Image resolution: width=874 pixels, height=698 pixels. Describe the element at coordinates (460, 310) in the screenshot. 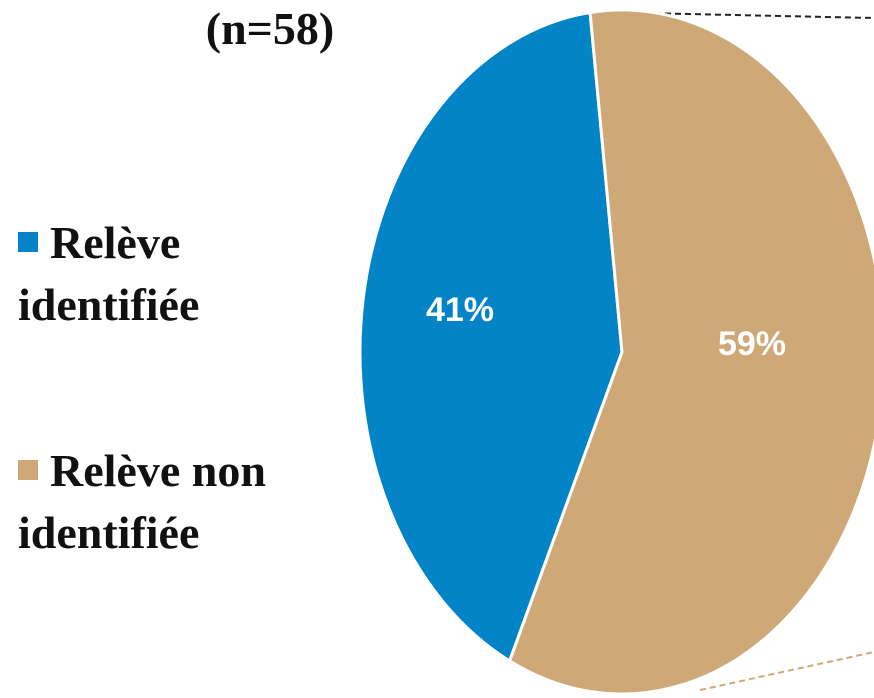

I see `data-label: 41%` at that location.